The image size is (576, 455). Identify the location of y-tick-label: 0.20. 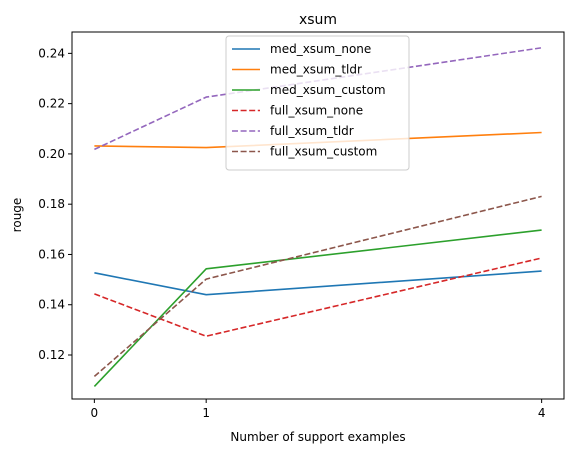
(51, 154).